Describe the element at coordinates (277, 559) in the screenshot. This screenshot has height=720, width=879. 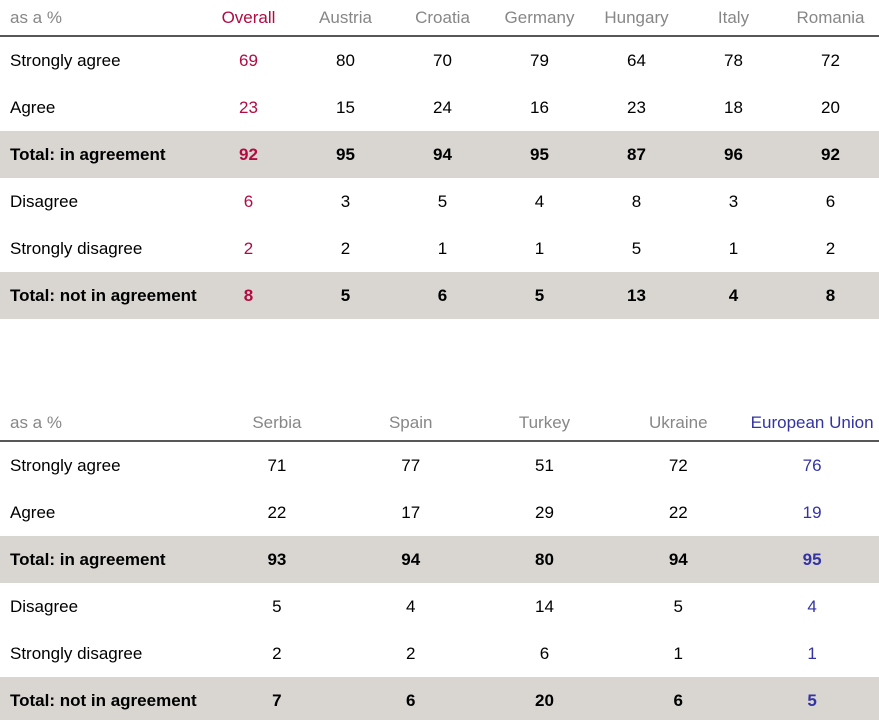
I see `cell-value: 93` at that location.